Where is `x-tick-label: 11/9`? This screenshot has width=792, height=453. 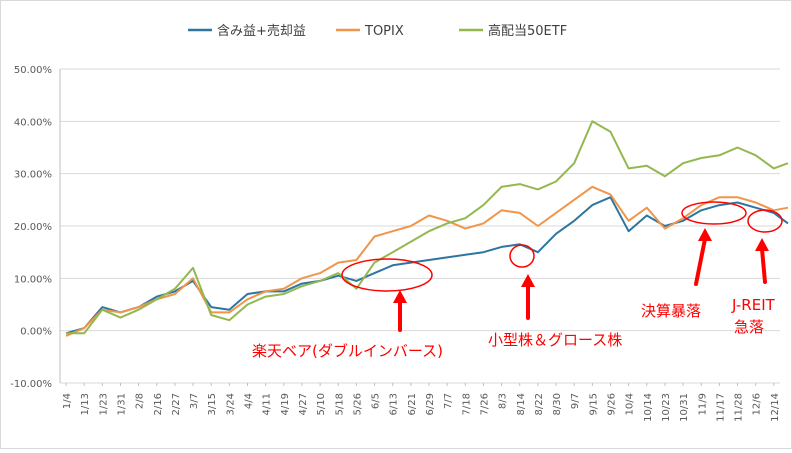 x-tick-label: 11/9 is located at coordinates (702, 404).